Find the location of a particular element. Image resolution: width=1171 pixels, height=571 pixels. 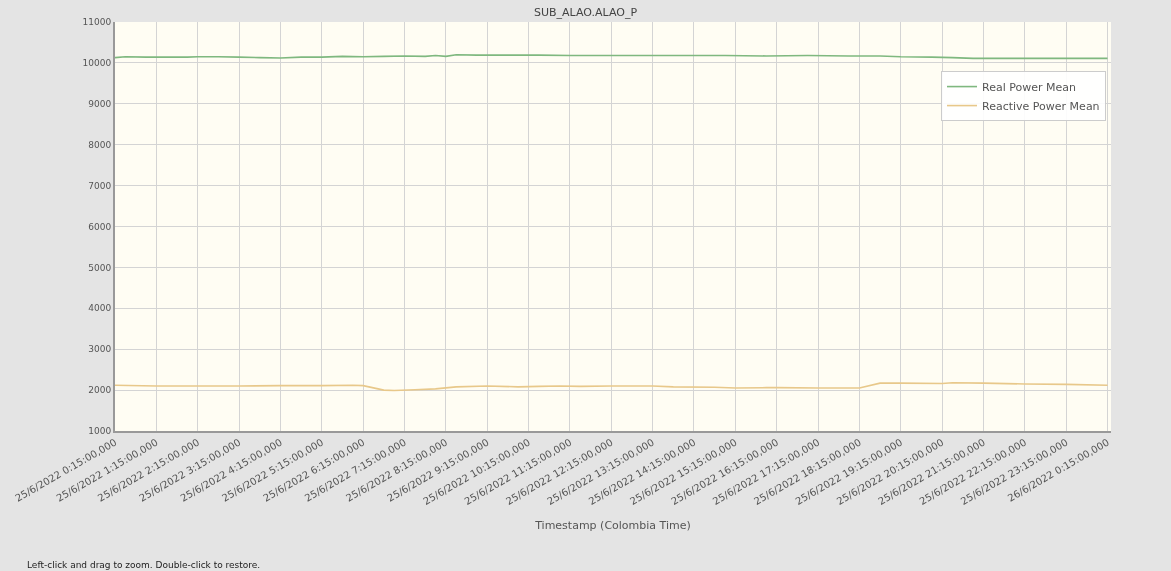

y-tick-label: 2000 is located at coordinates (100, 390).